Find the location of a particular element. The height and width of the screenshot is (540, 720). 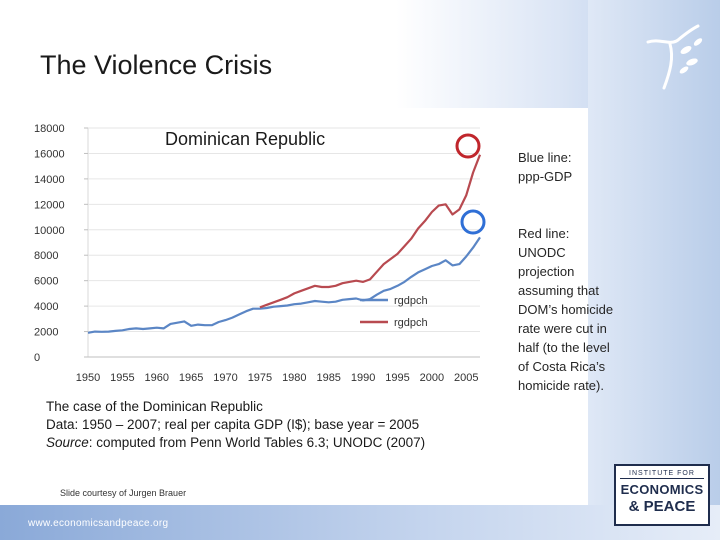

y-tick-label: 14000 is located at coordinates (49, 180).